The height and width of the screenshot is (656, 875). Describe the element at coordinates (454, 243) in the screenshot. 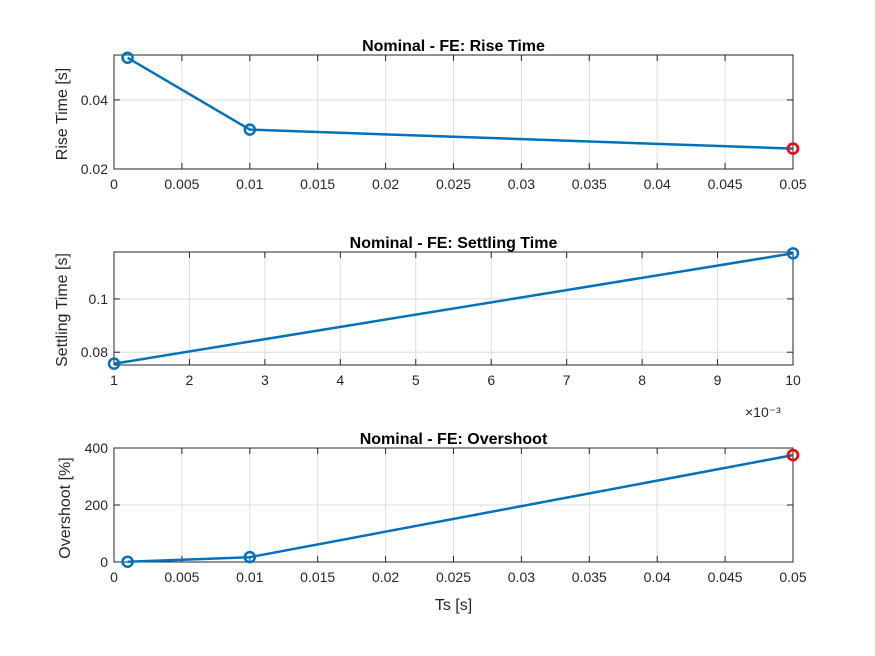

I see `title-settling-time: Nominal - FE: Settling Time` at that location.